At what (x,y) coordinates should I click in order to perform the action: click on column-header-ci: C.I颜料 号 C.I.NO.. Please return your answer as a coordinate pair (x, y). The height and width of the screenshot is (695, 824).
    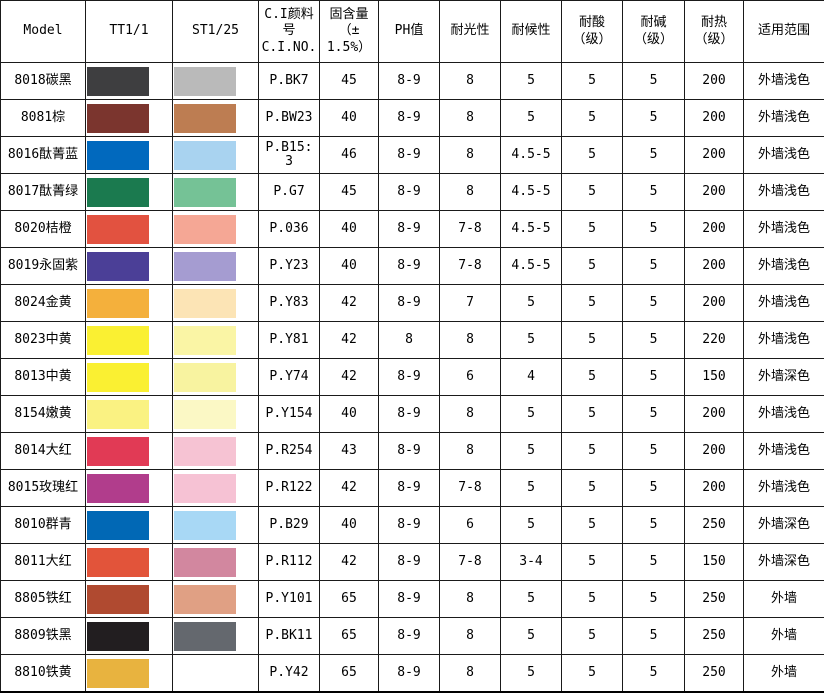
    Looking at the image, I should click on (289, 31).